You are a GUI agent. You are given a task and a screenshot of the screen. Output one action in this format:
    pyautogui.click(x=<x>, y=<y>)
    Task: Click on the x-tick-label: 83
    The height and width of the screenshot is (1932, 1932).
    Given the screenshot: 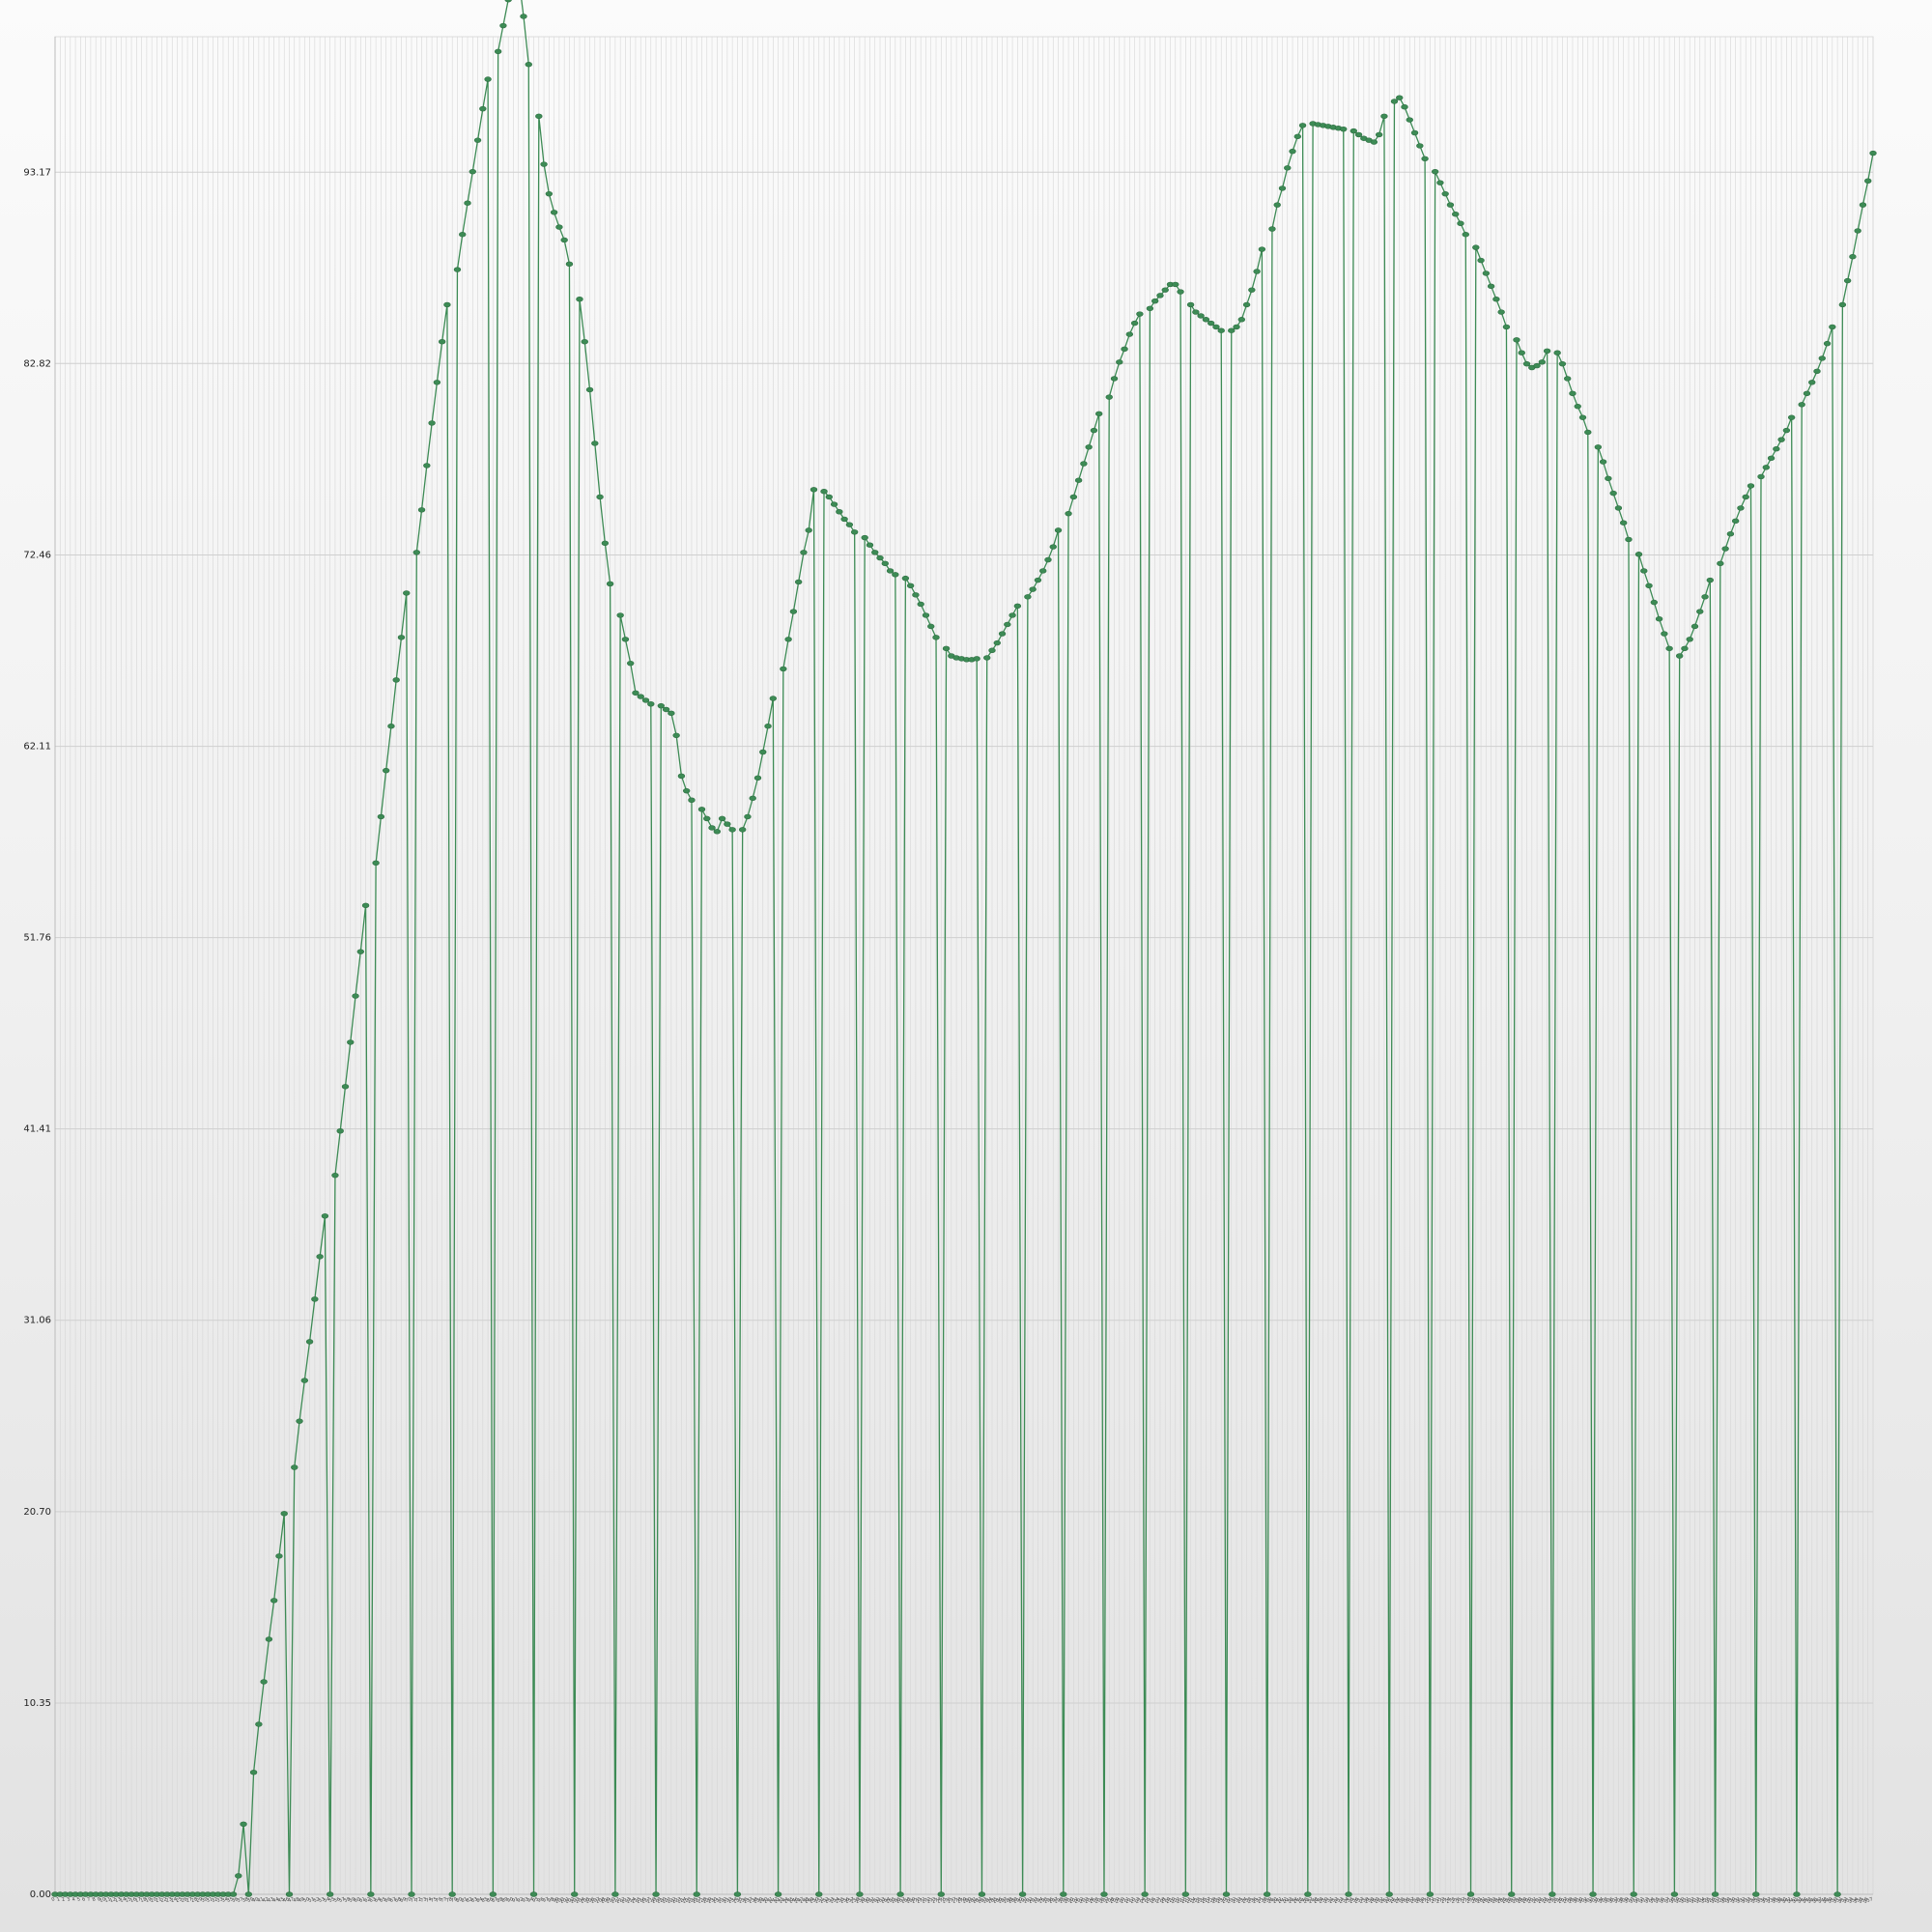 What is the action you would take?
    pyautogui.click(x=474, y=1900)
    